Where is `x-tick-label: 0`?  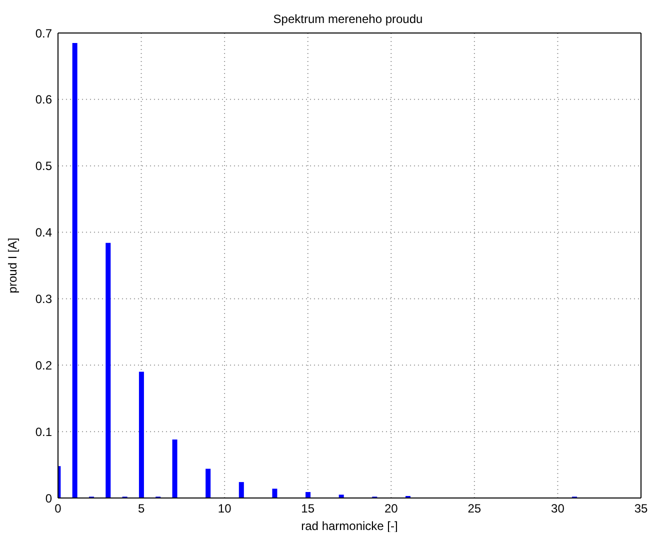
x-tick-label: 0 is located at coordinates (58, 509).